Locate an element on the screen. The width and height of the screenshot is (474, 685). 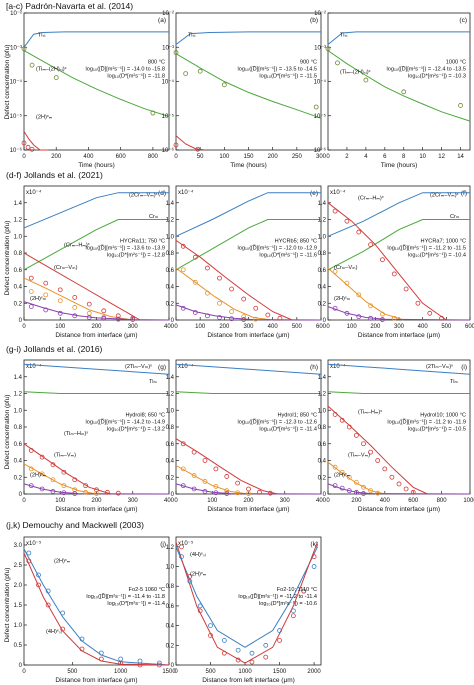
series-label: (4H)ˣₛᵢ is located at coordinates (198, 555).